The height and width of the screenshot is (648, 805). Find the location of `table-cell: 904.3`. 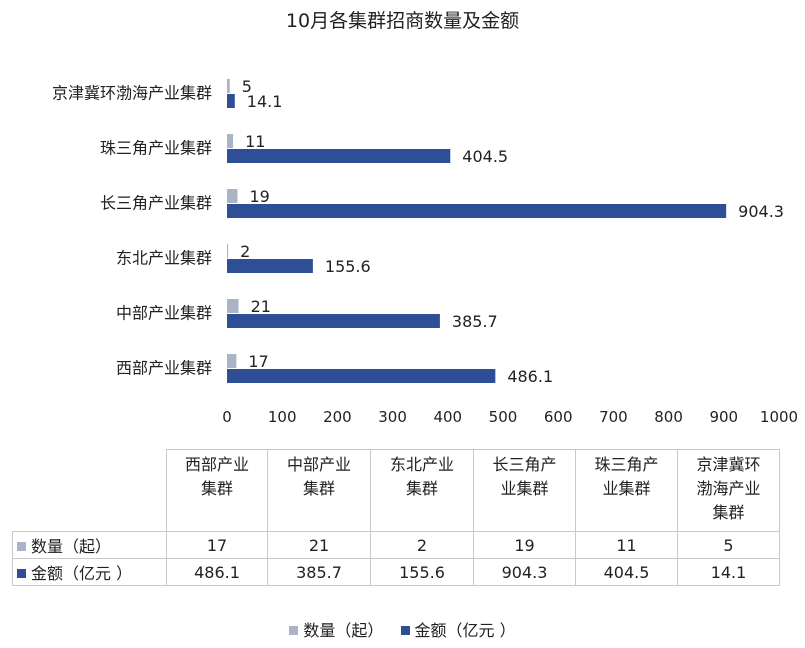

table-cell: 904.3 is located at coordinates (524, 572).